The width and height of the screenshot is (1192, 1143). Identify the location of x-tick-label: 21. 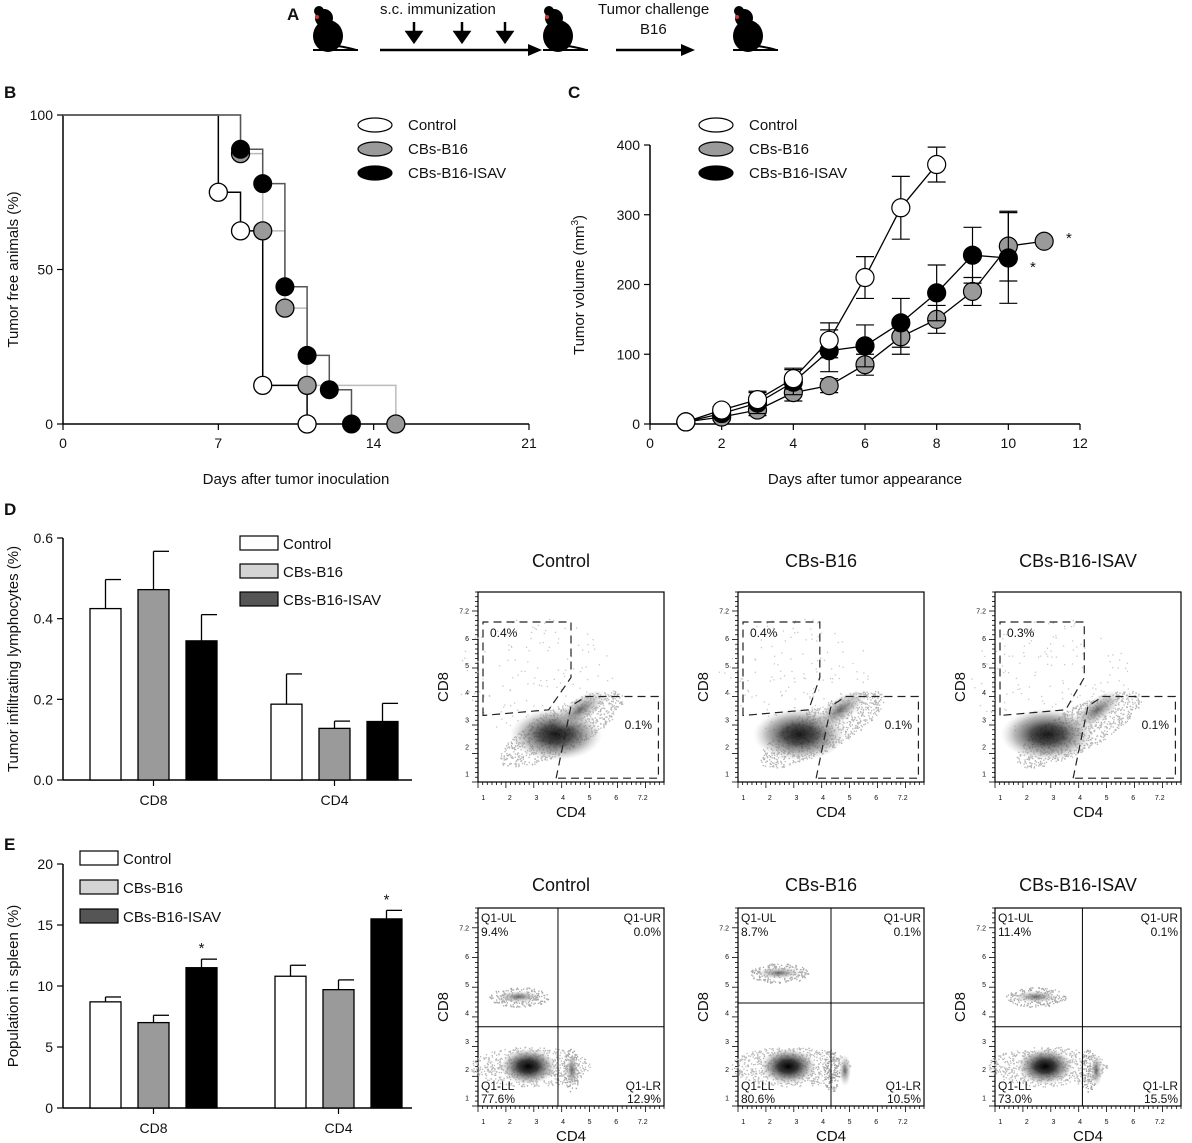
(529, 443).